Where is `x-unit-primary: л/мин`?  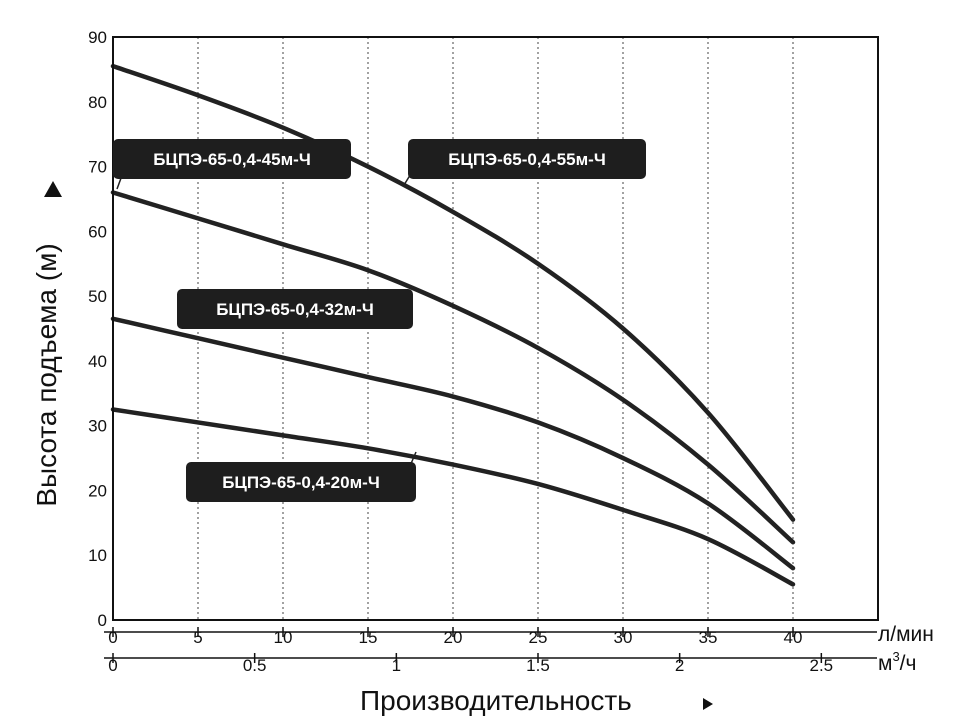
x-unit-primary: л/мин is located at coordinates (906, 634).